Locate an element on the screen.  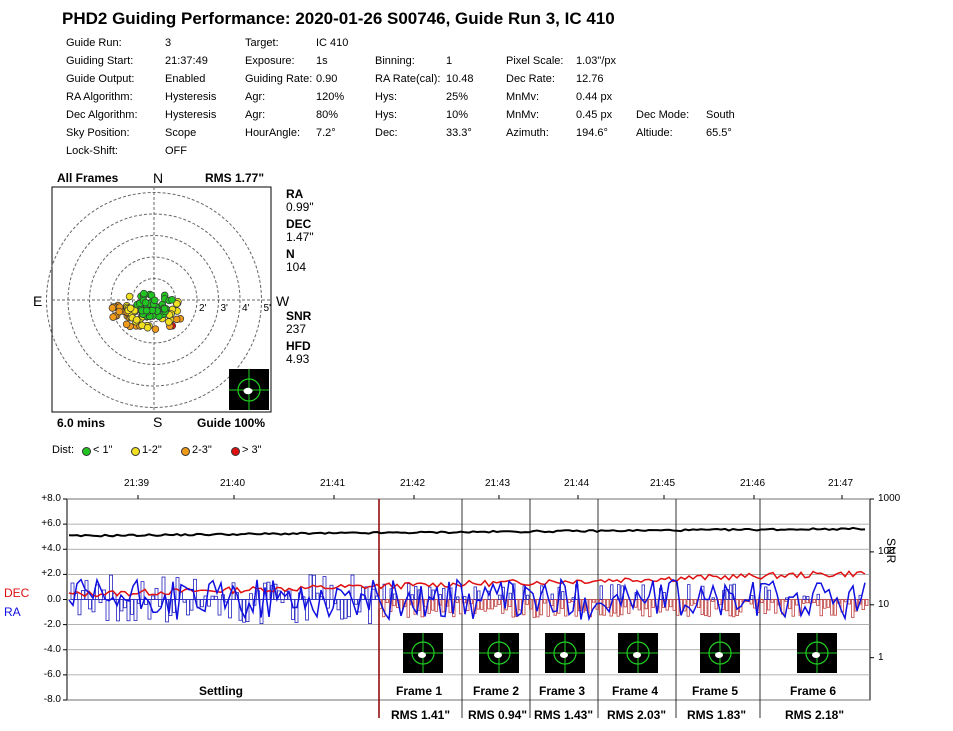
frame-rms: RMS 0.94" is located at coordinates (498, 715).